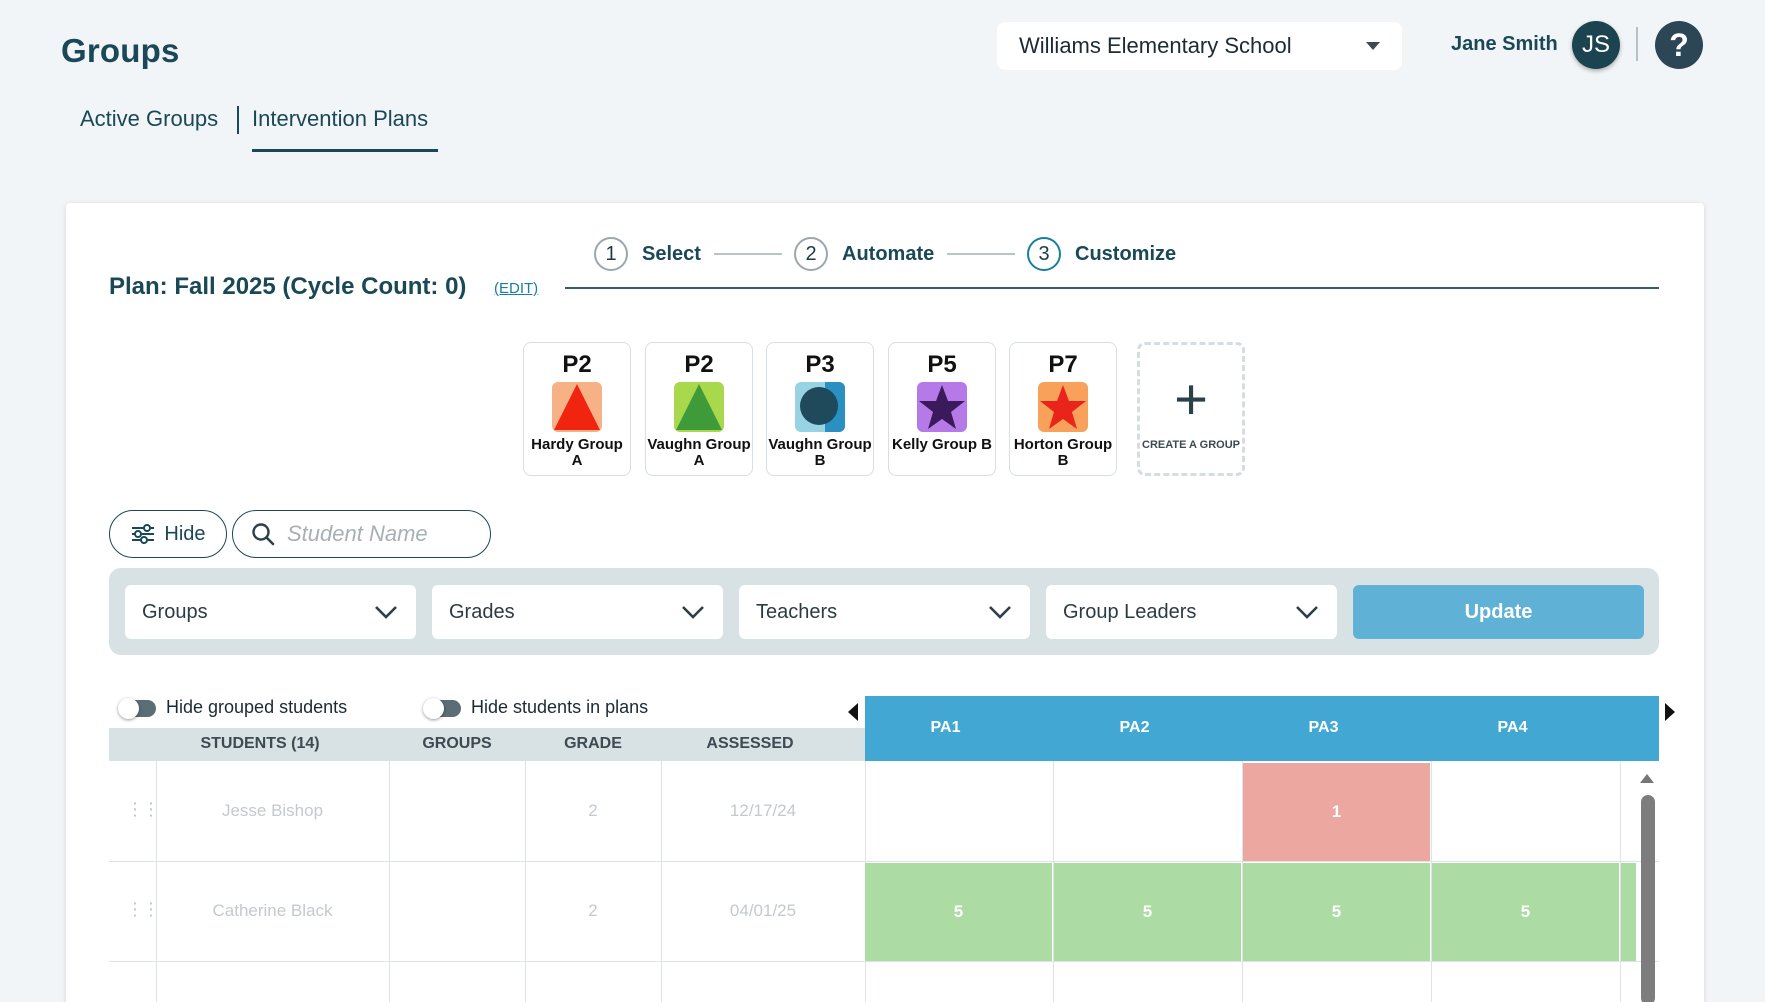 Image resolution: width=1765 pixels, height=1002 pixels. Describe the element at coordinates (1647, 778) in the screenshot. I see `scroll-up-arrow-icon` at that location.